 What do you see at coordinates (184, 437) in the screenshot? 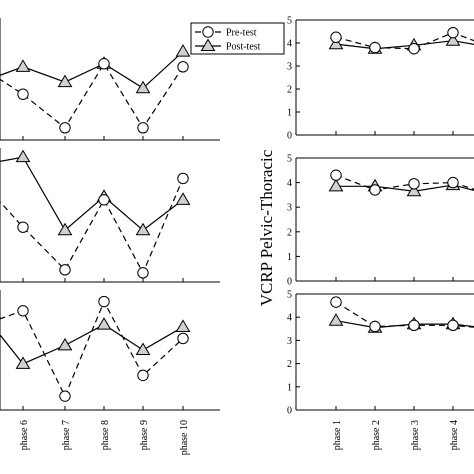
I see `x-tick-label: phase 10` at bounding box center [184, 437].